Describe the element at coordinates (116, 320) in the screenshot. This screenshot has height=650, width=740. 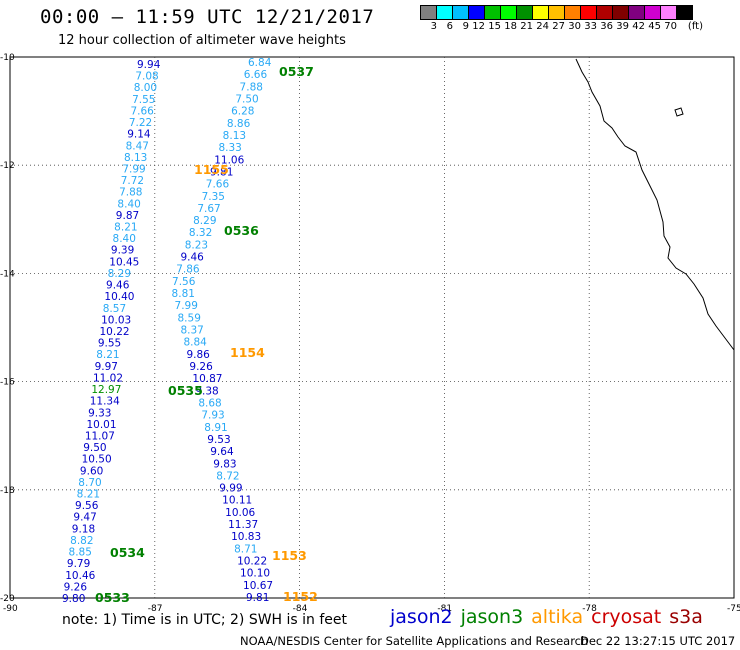
I see `swh-value: 10.03` at that location.